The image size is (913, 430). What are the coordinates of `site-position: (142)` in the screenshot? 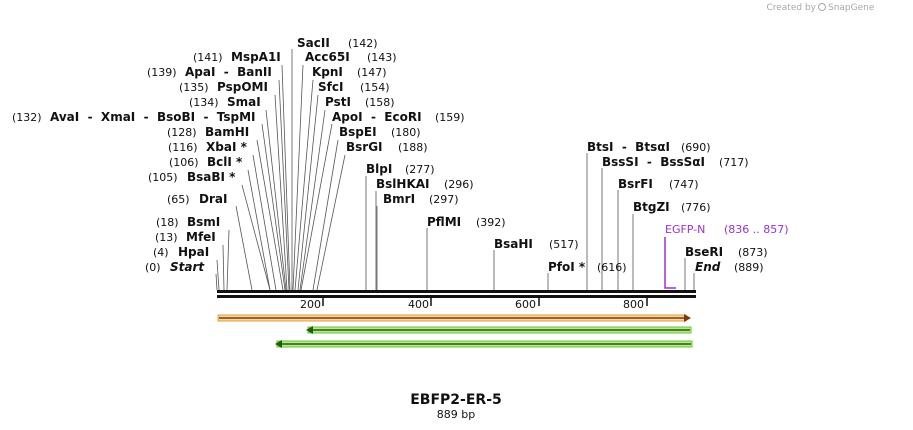 It's located at (363, 43).